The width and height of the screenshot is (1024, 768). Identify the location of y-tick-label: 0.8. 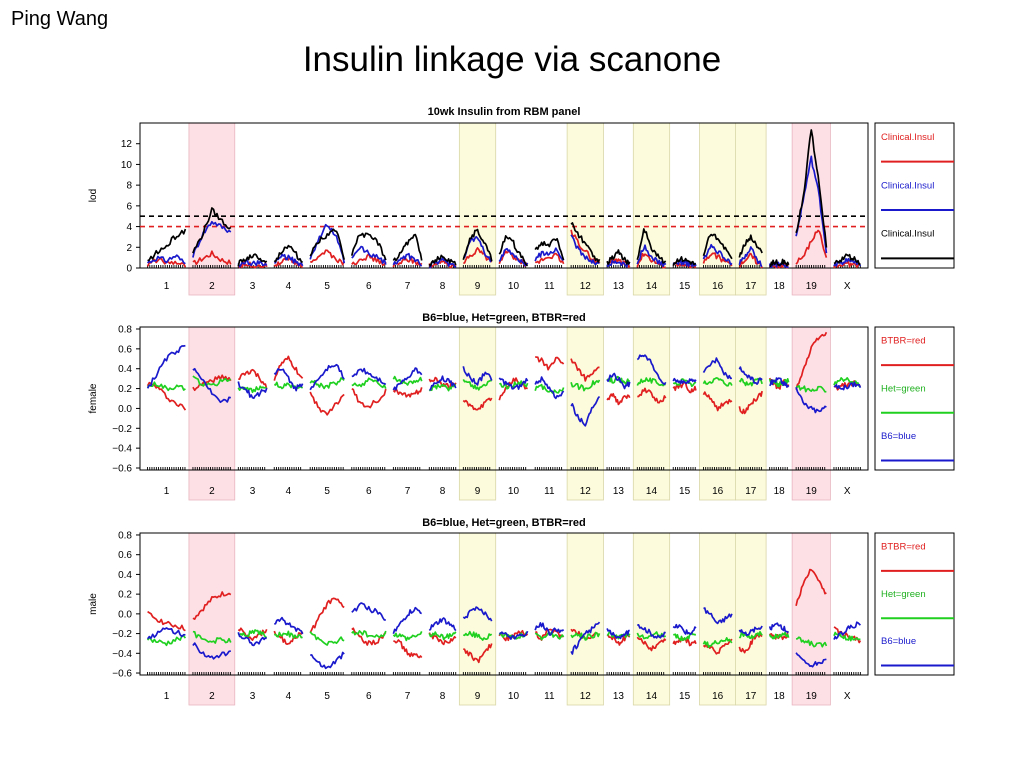
(125, 329).